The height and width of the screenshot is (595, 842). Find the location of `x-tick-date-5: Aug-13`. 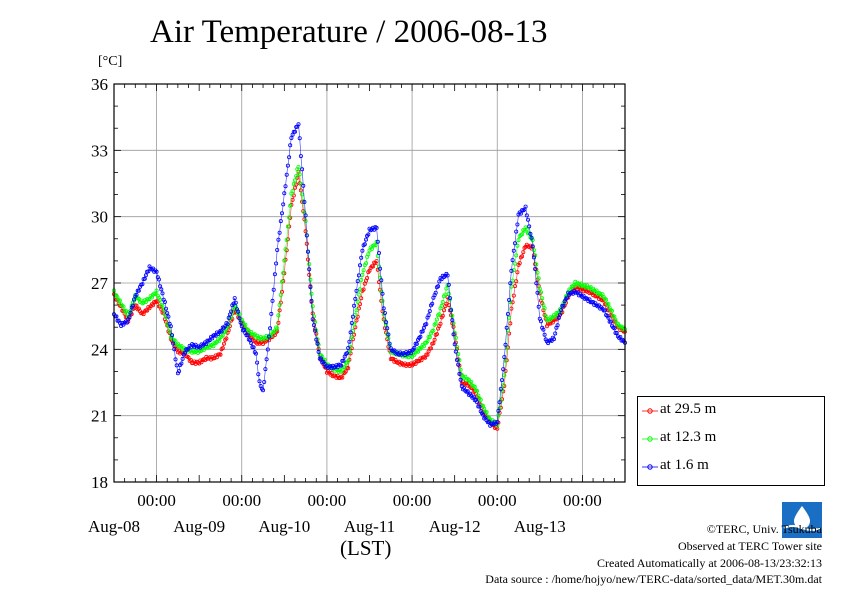

x-tick-date-5: Aug-13 is located at coordinates (540, 526).